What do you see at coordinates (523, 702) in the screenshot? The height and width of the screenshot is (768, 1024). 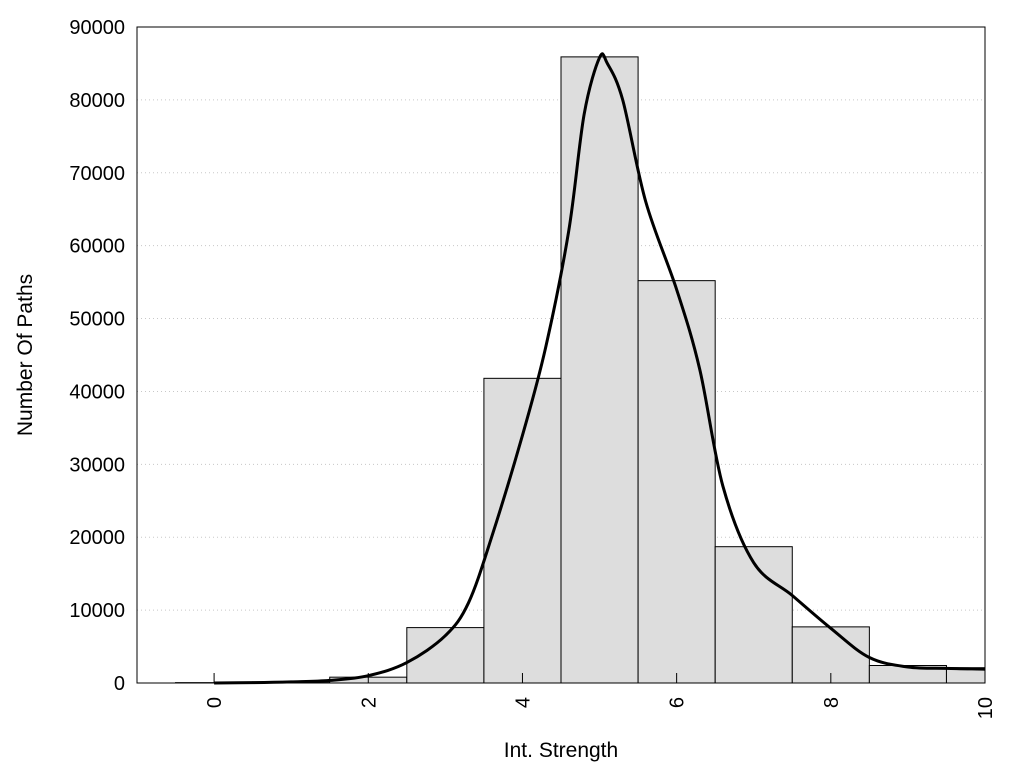 I see `x-tick-label: 4` at bounding box center [523, 702].